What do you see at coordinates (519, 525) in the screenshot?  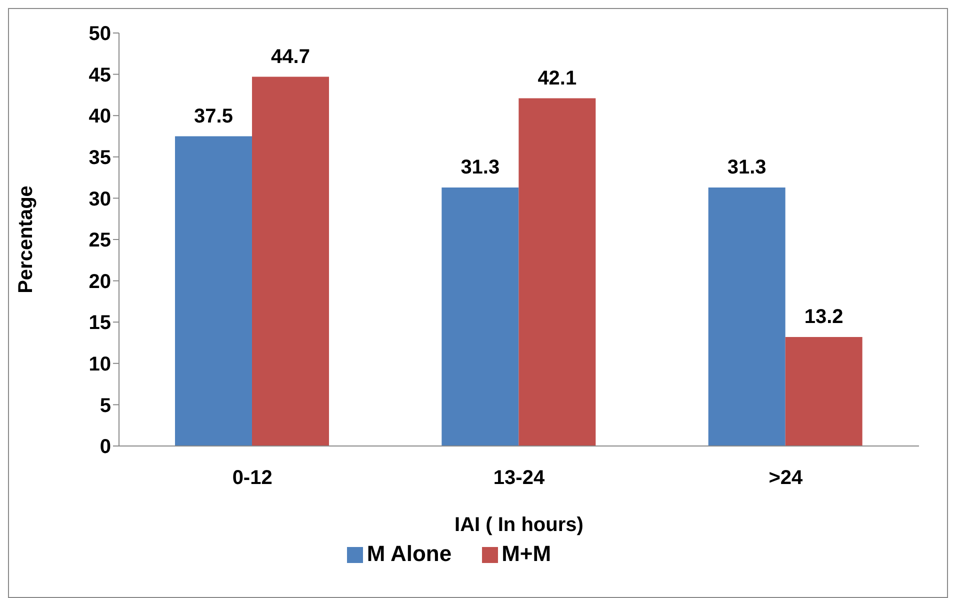 I see `x-axis-title: IAI ( In hours)` at bounding box center [519, 525].